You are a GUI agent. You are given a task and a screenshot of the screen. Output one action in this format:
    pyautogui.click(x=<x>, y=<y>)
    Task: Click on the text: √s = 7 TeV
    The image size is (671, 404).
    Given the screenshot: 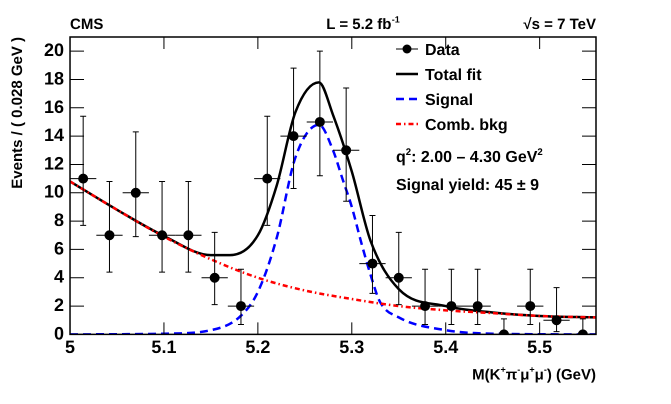 What is the action you would take?
    pyautogui.click(x=559, y=24)
    